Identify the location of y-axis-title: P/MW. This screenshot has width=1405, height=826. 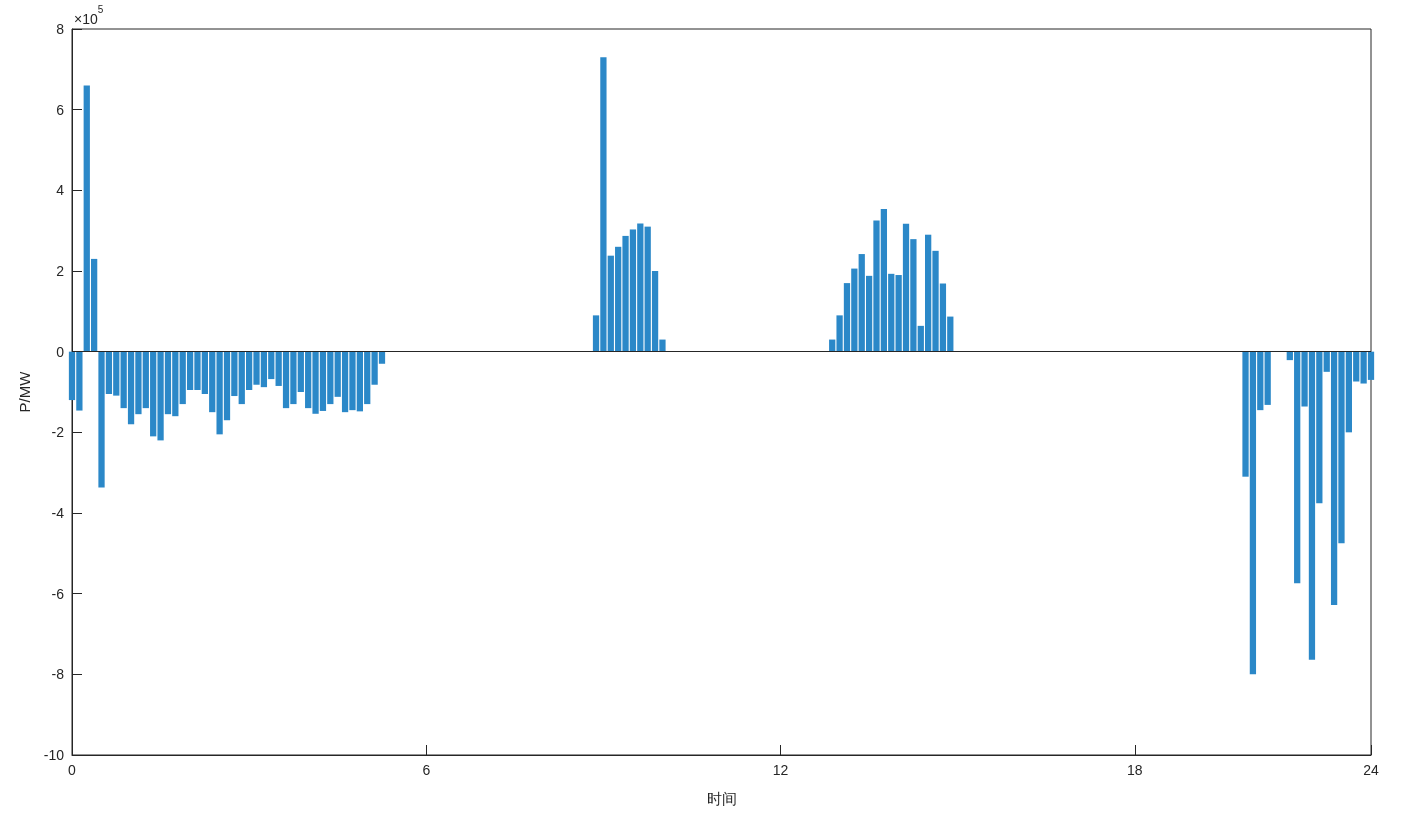
(24, 391).